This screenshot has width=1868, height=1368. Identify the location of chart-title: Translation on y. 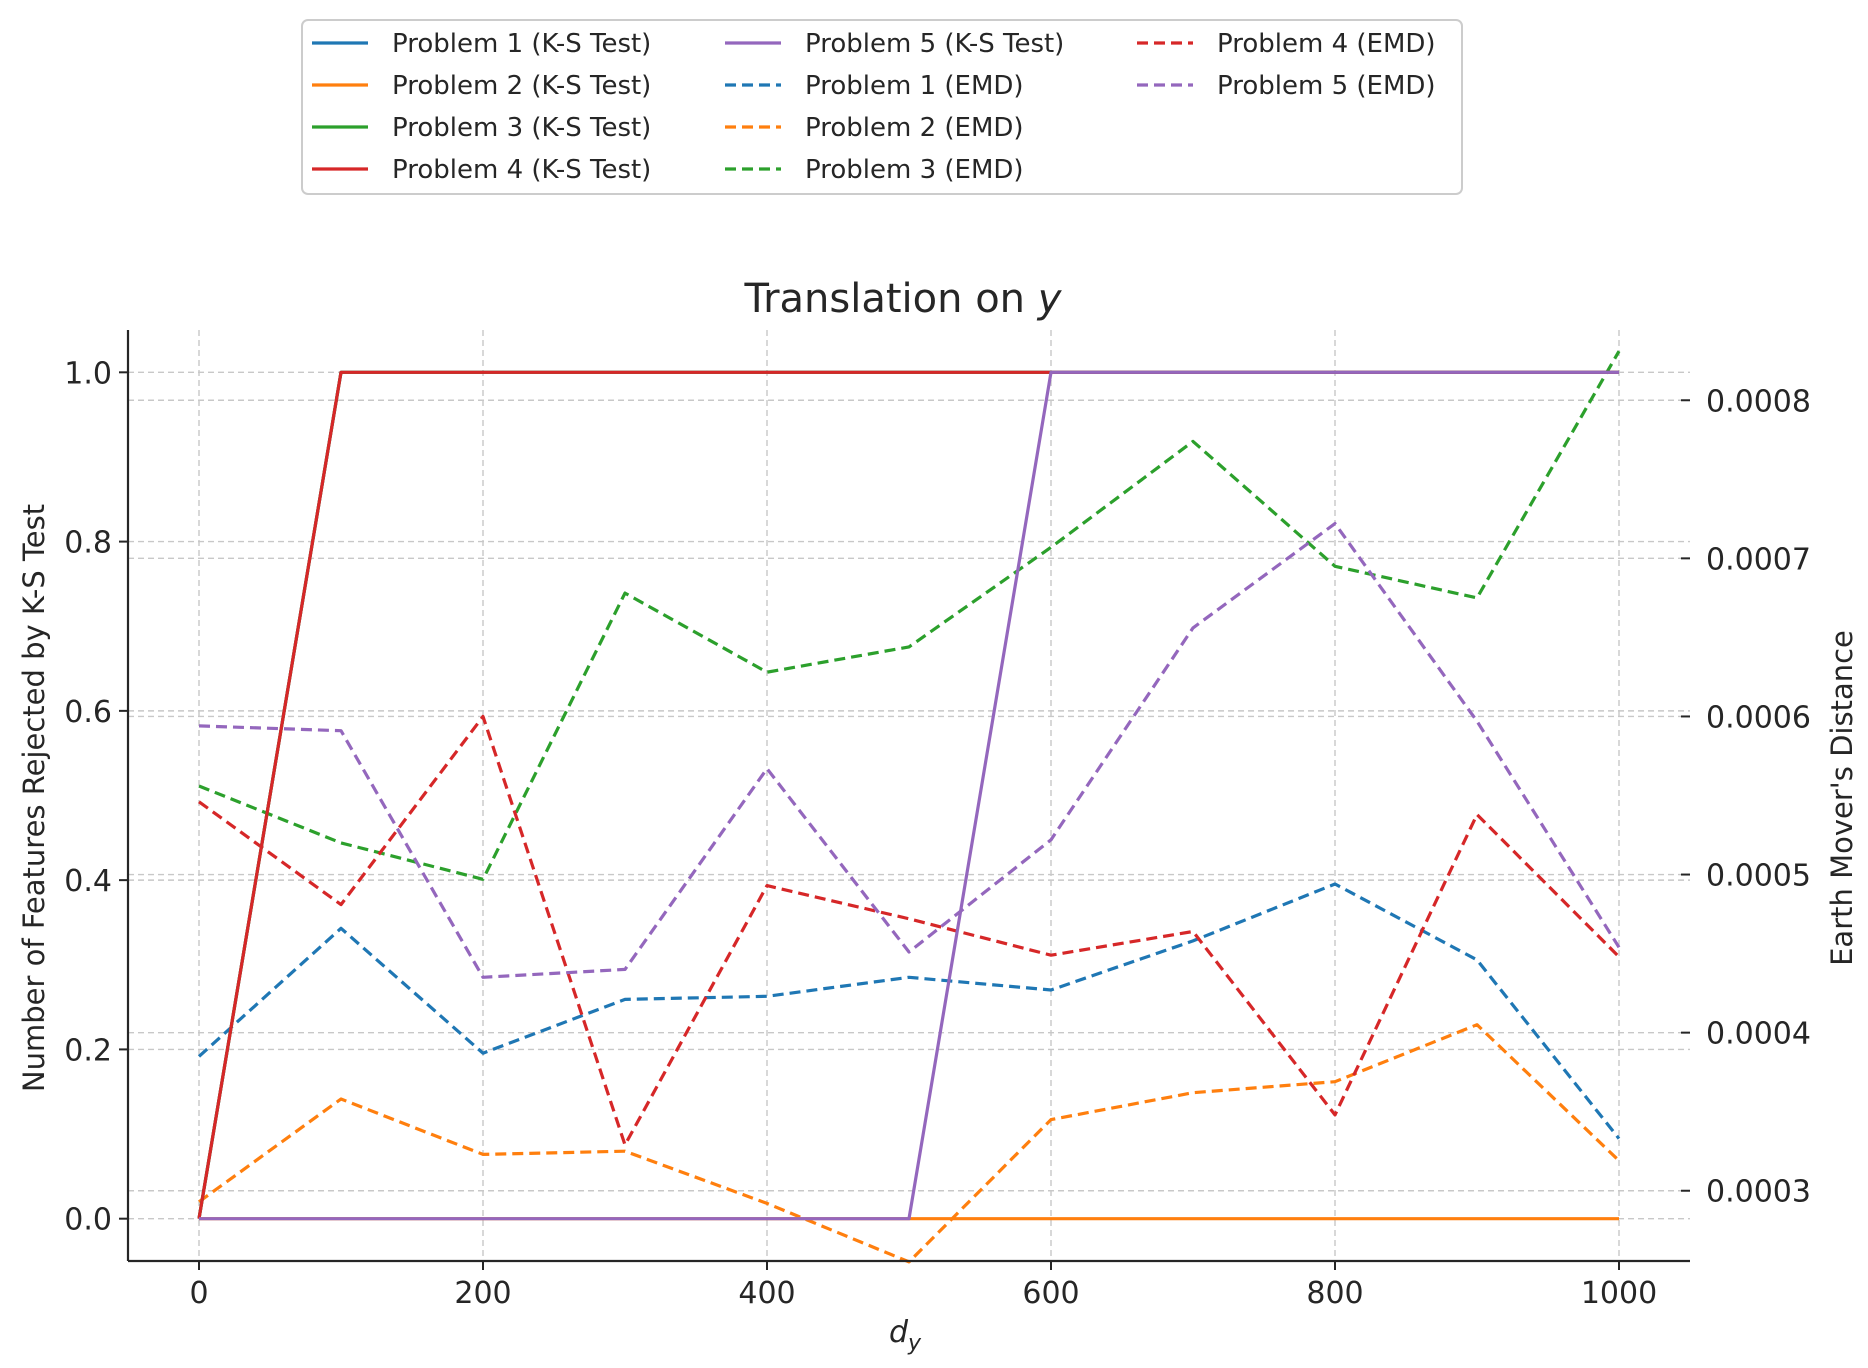
(903, 299).